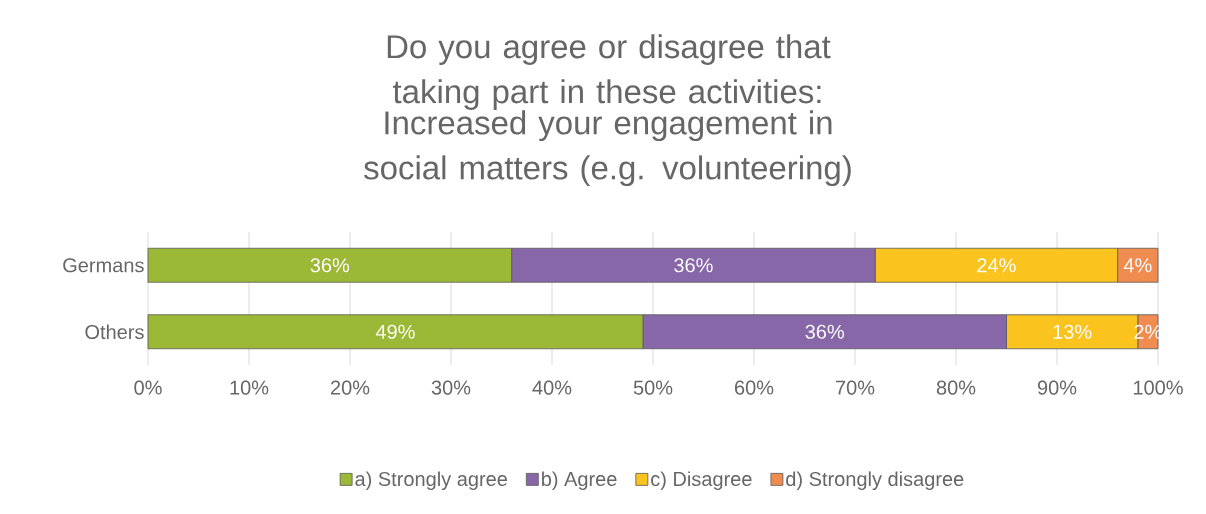  Describe the element at coordinates (956, 387) in the screenshot. I see `x-tick-label: 80%` at that location.